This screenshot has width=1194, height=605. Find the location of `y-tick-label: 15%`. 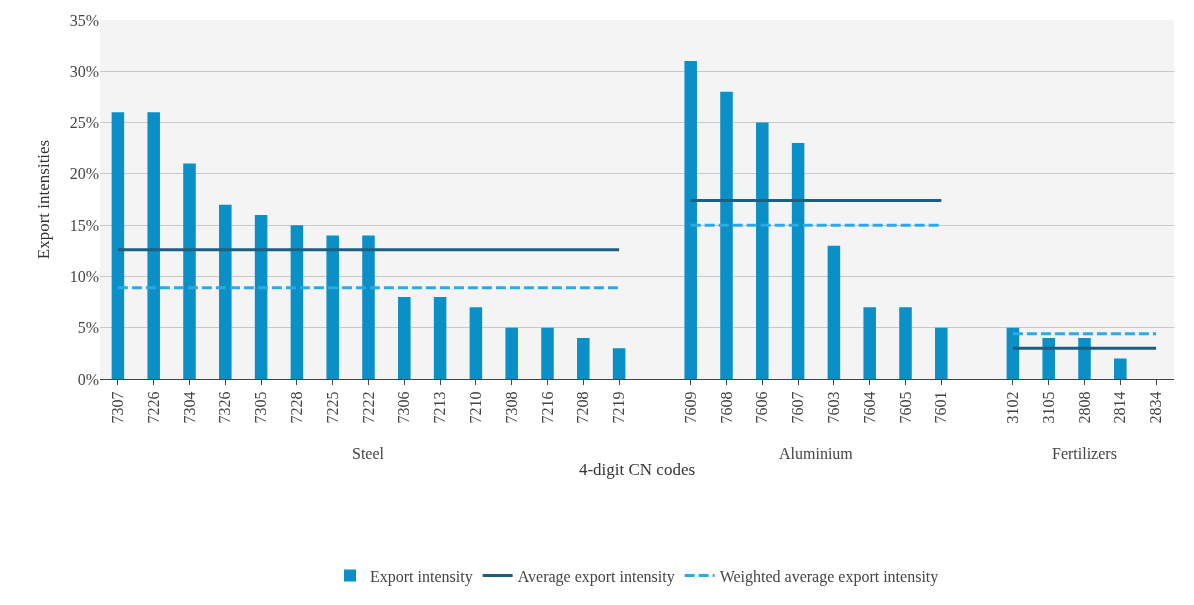

y-tick-label: 15% is located at coordinates (84, 225).